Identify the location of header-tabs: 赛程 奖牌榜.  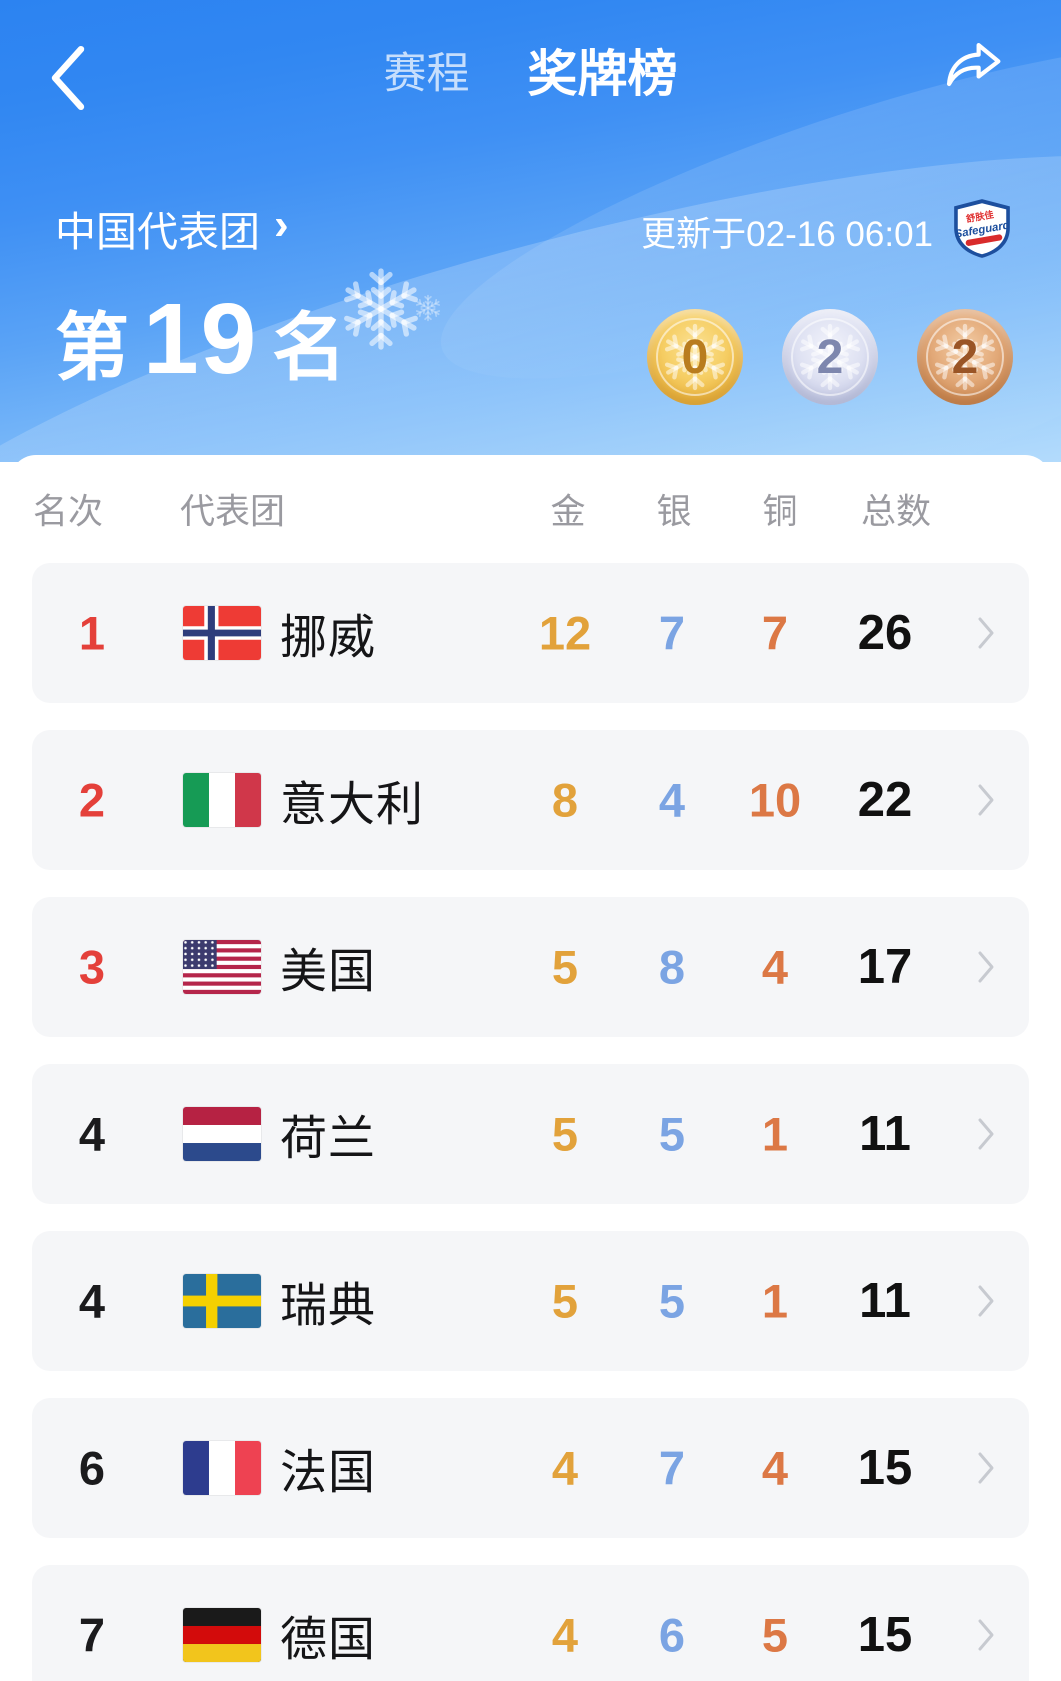
(530, 70).